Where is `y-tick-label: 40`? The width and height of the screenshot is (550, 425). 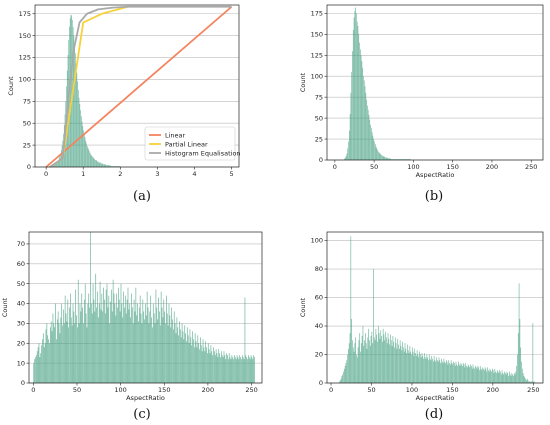 y-tick-label: 40 is located at coordinates (319, 326).